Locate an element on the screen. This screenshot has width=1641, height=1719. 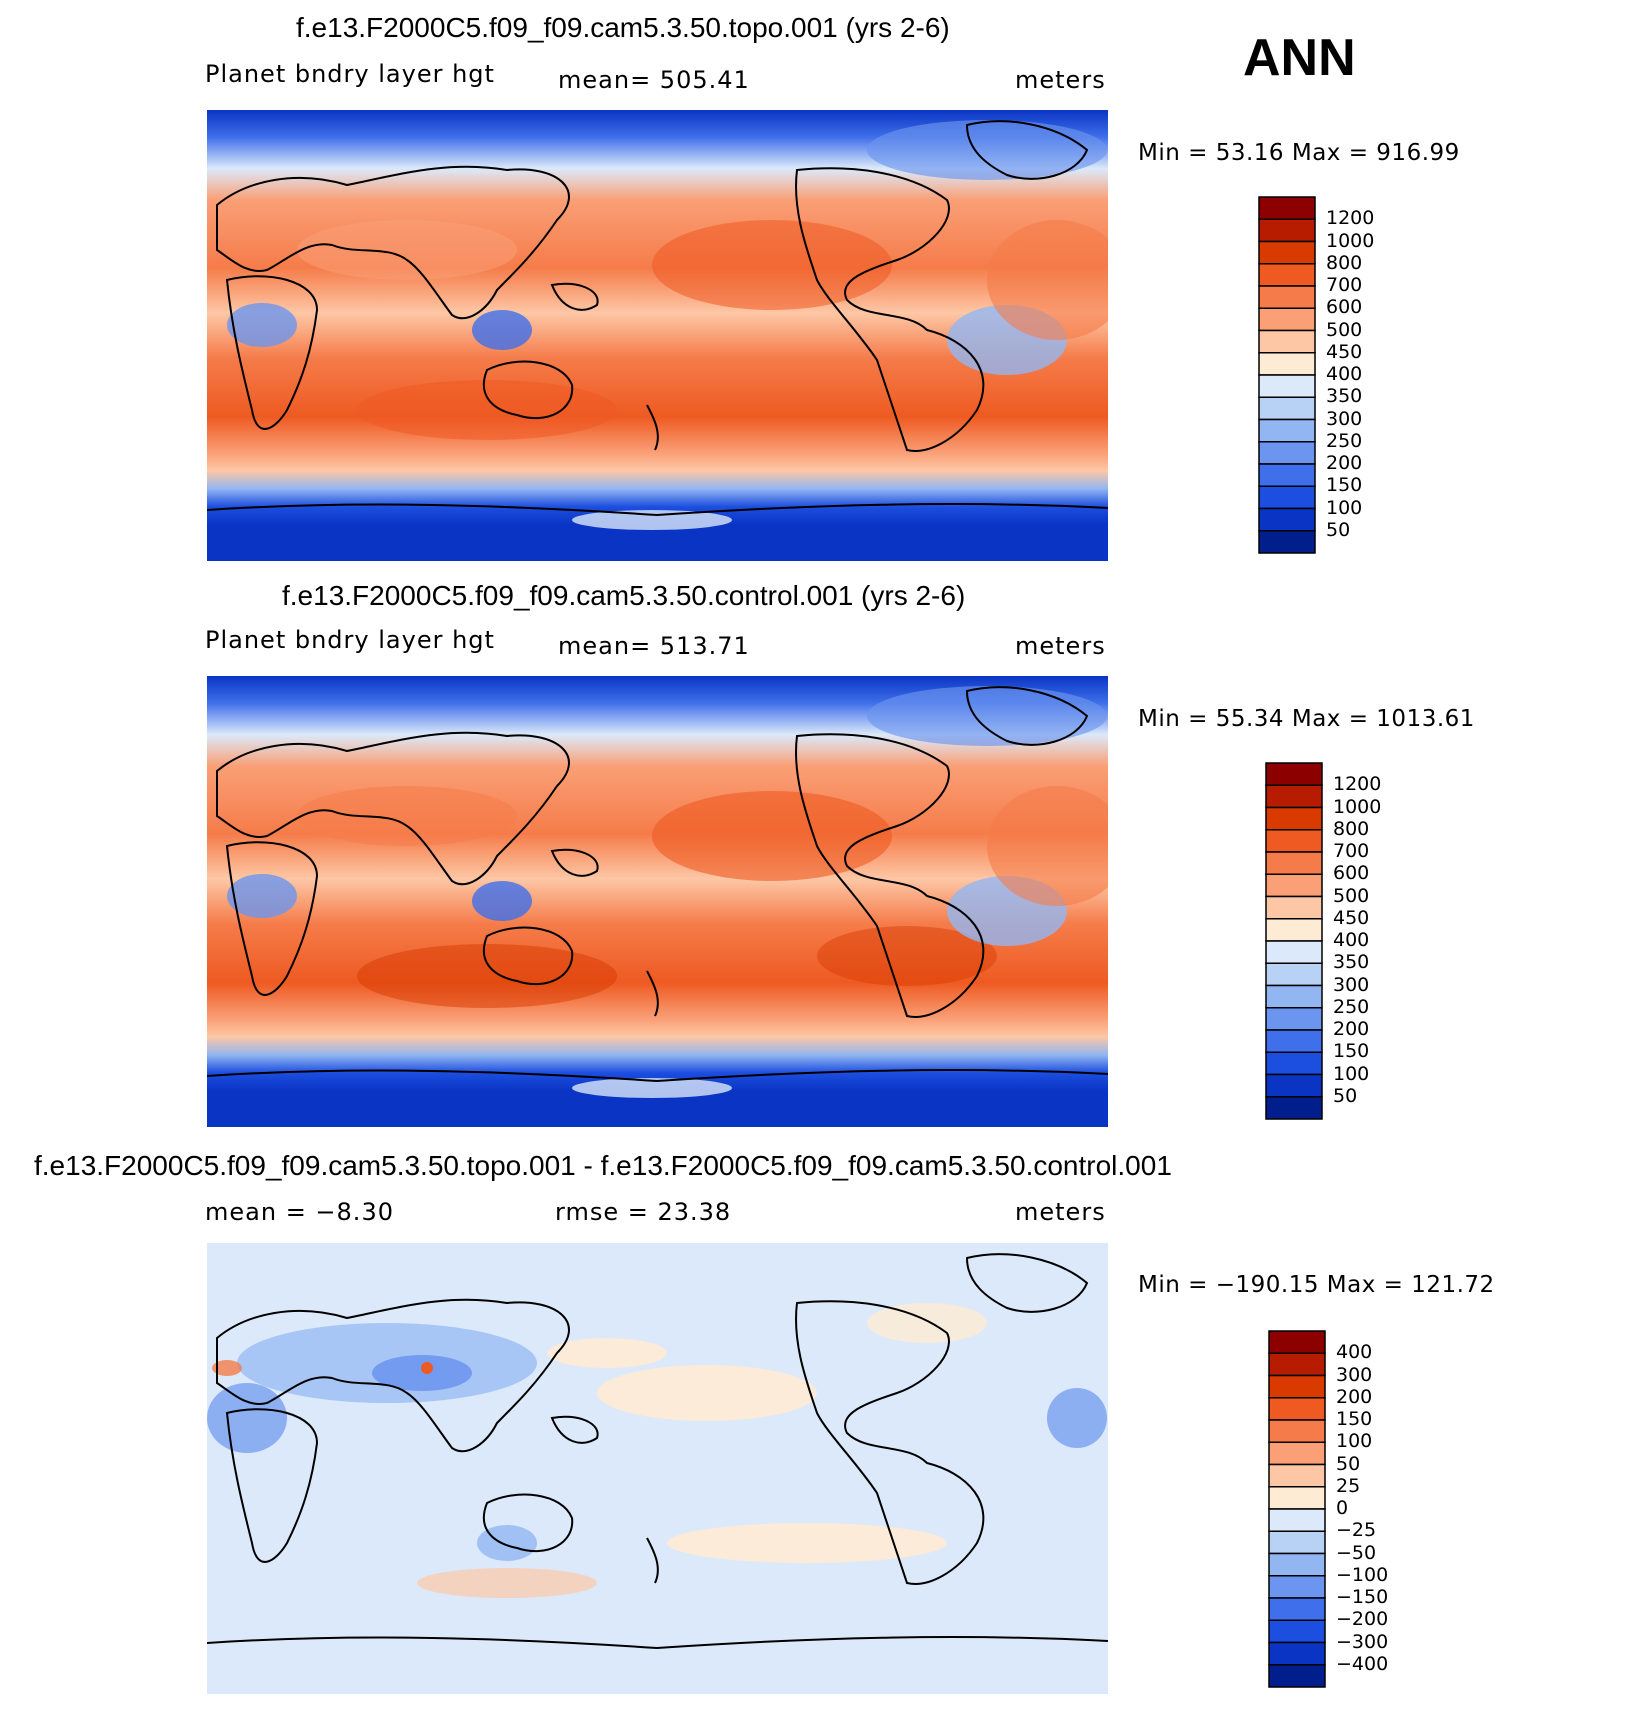
panel-3-map is located at coordinates (657, 1468).